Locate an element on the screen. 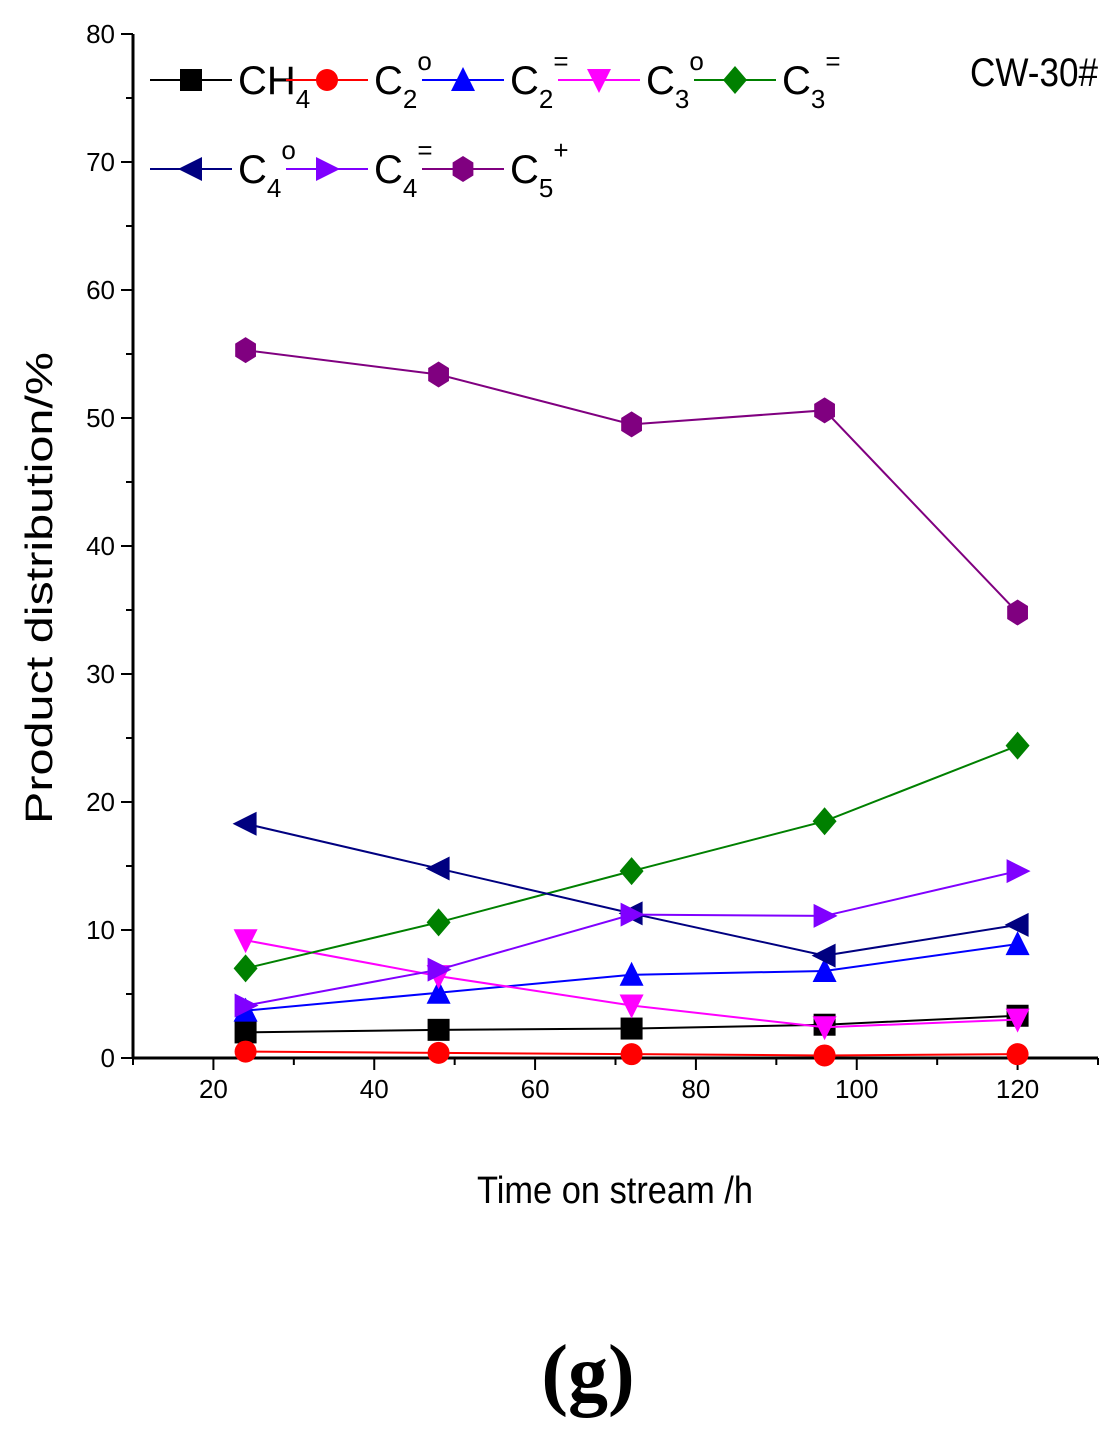  y-tick-label: 80 is located at coordinates (100, 34).